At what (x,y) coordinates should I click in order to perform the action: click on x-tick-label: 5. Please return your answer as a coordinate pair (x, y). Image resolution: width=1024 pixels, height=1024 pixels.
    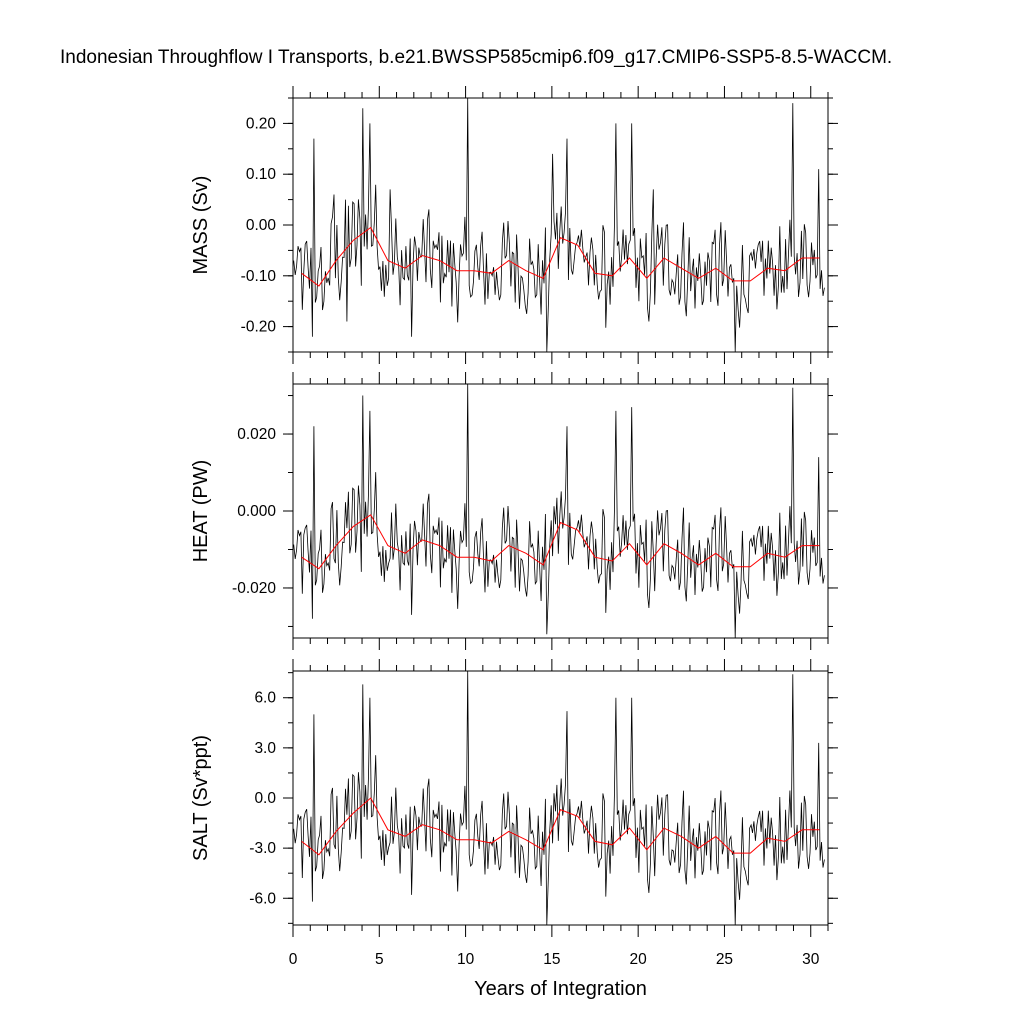
    Looking at the image, I should click on (379, 959).